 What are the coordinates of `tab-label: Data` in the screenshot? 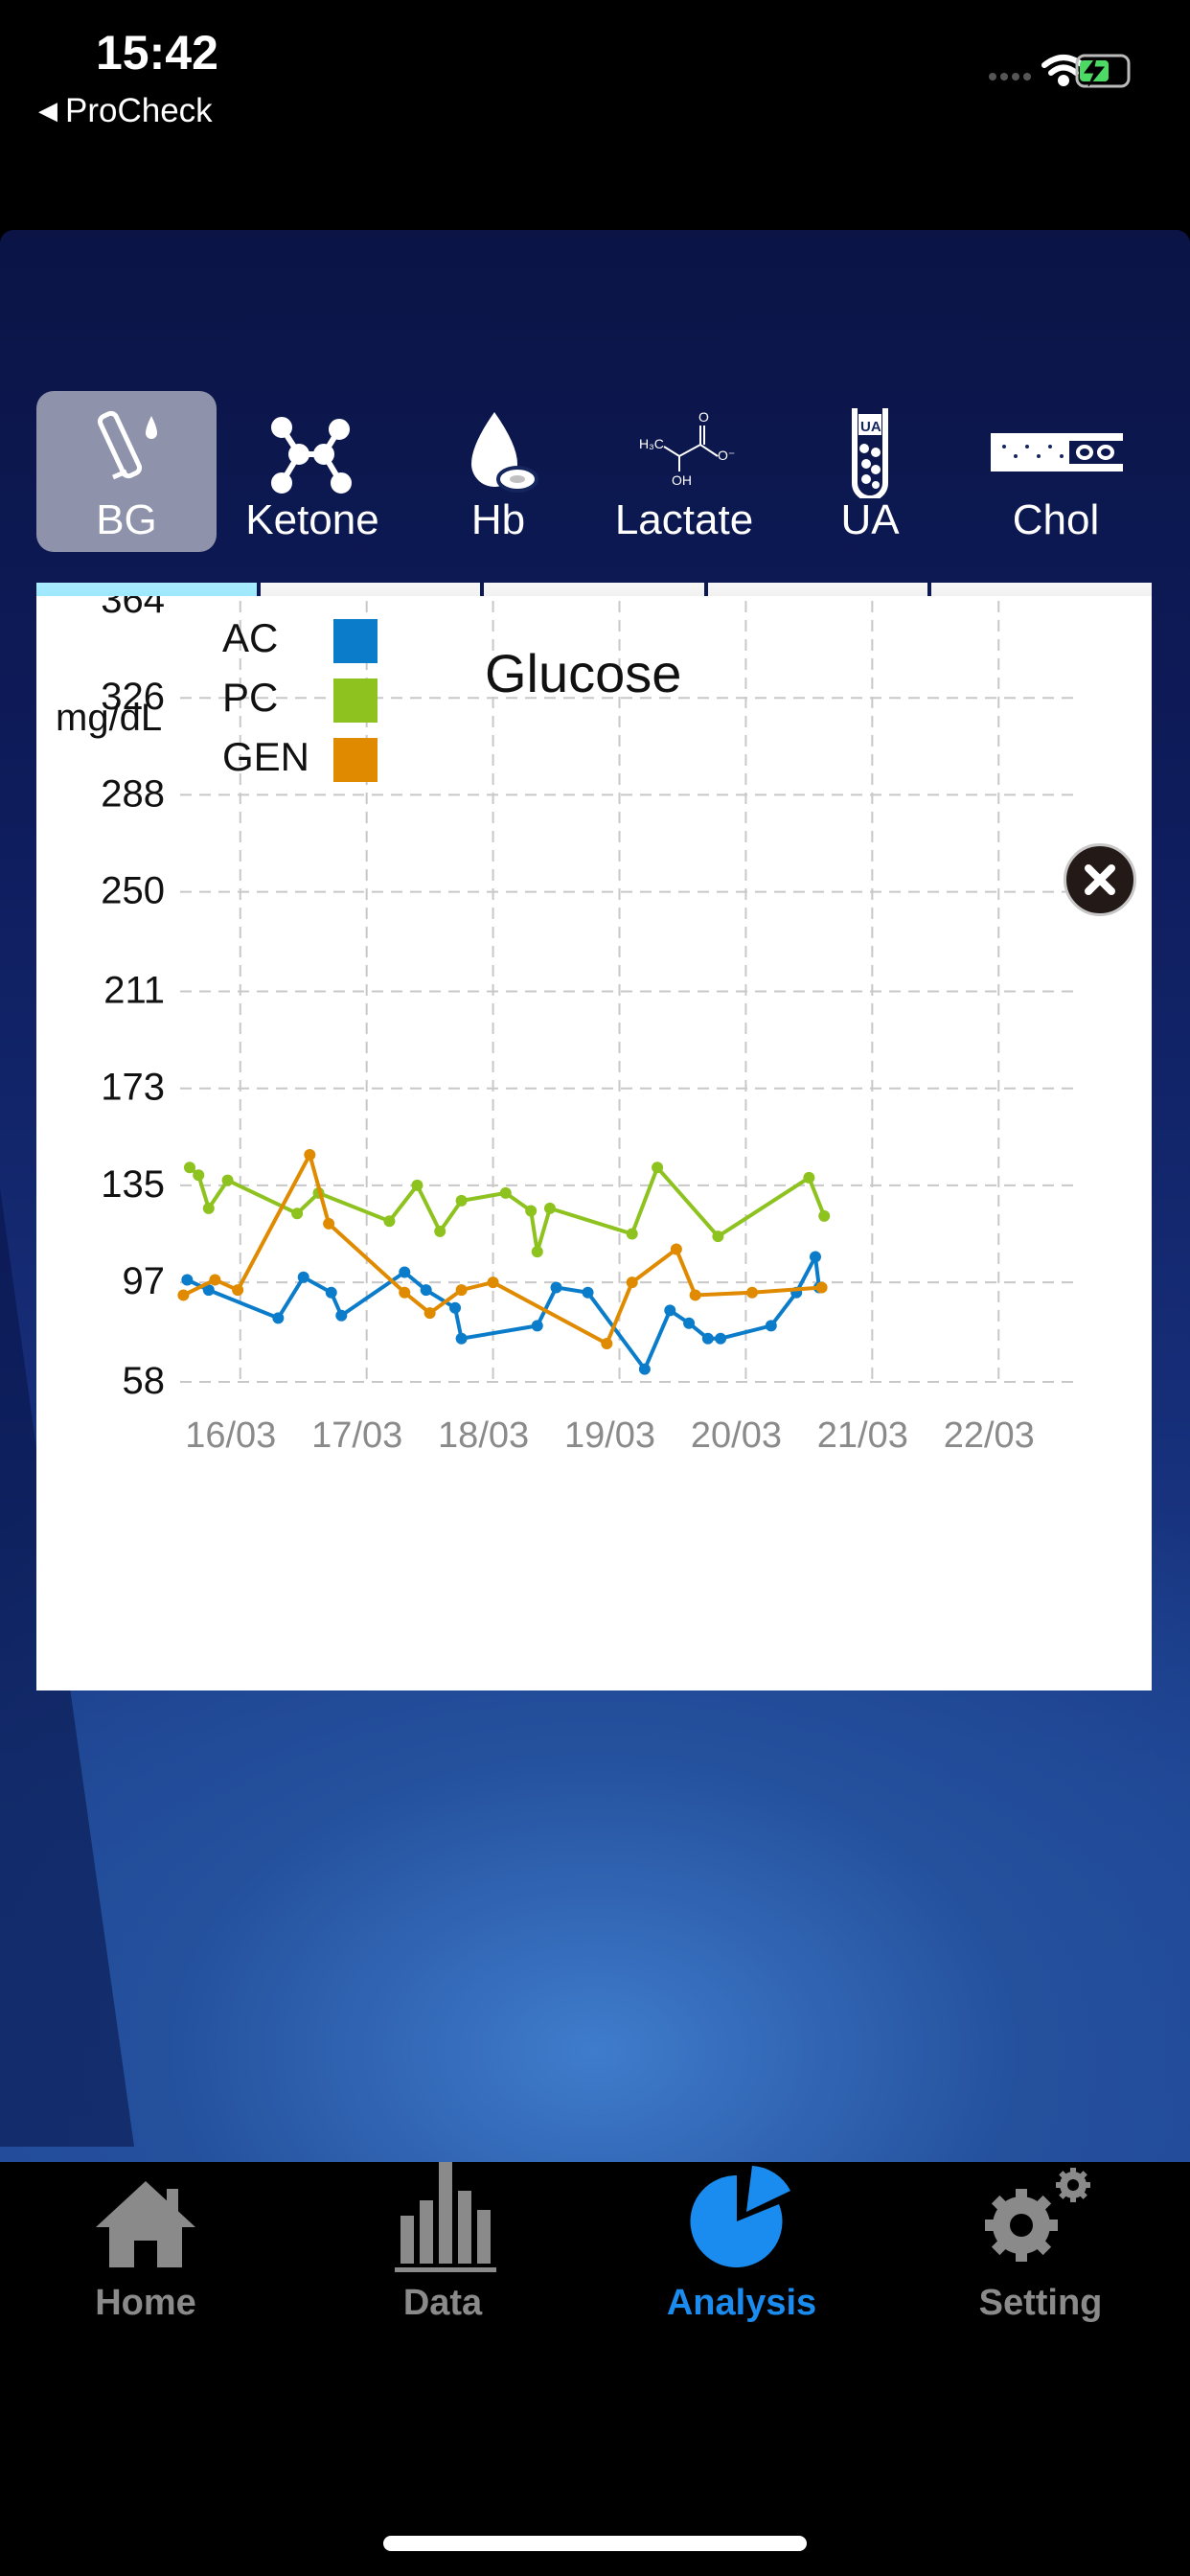 It's located at (443, 2303).